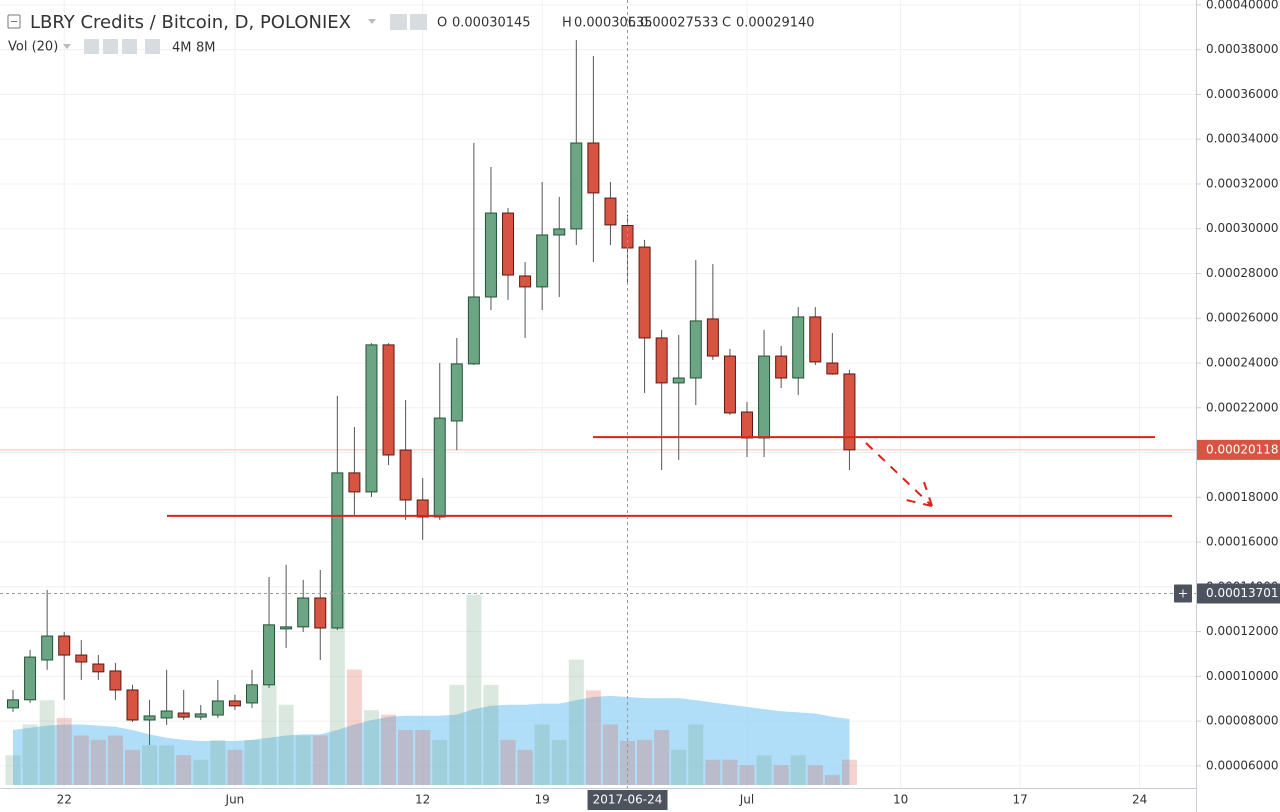  I want to click on x-tick-label: 24, so click(1139, 800).